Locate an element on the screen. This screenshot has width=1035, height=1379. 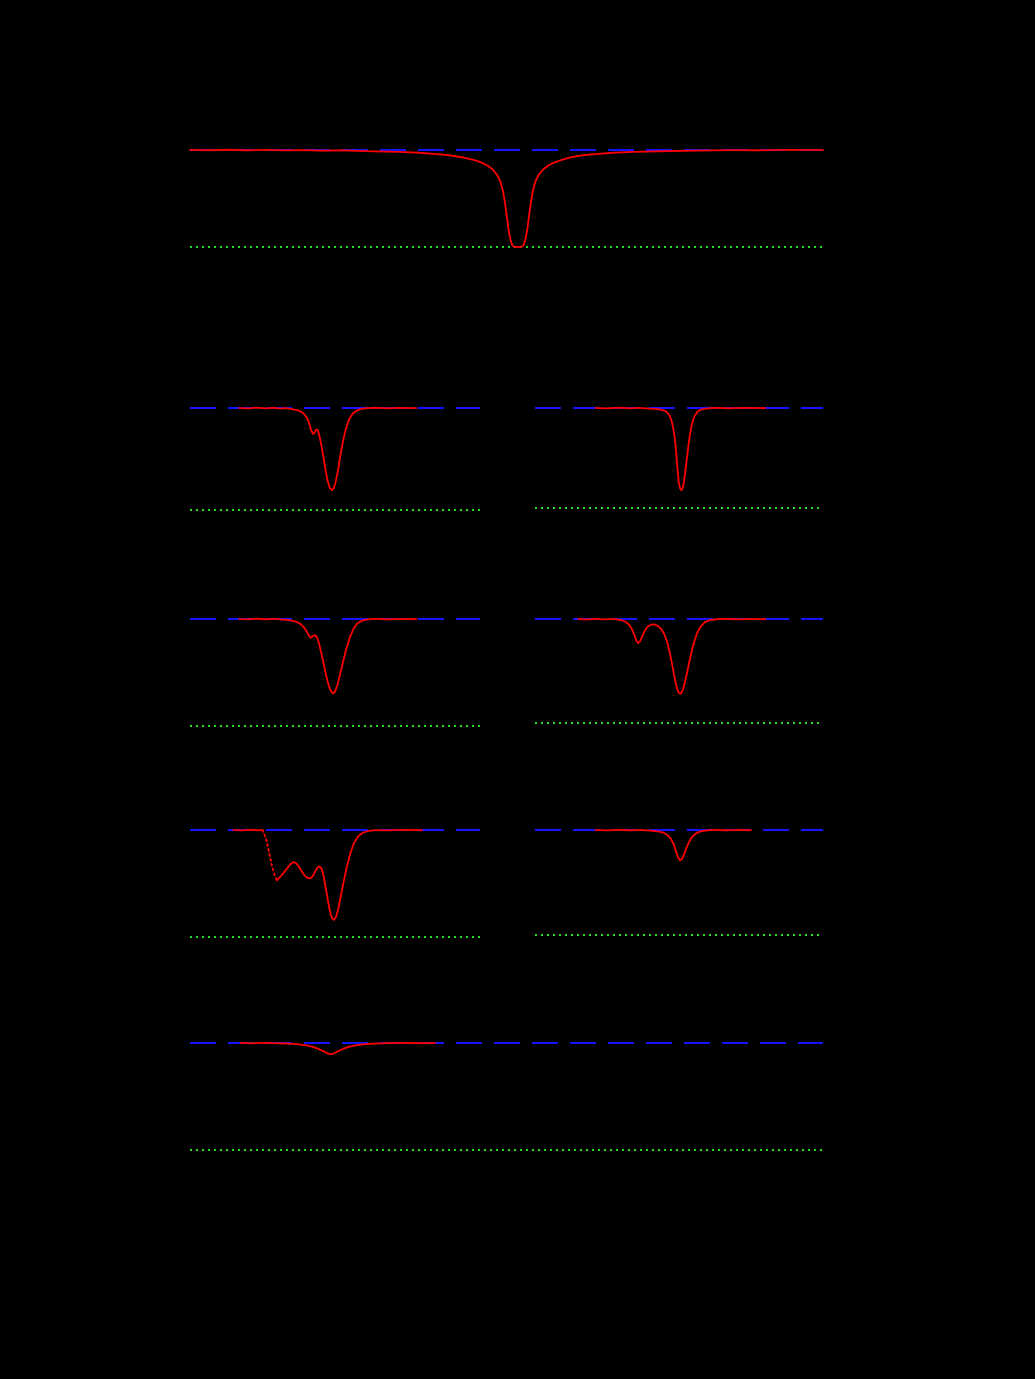
panel-row2-right is located at coordinates (679, 457).